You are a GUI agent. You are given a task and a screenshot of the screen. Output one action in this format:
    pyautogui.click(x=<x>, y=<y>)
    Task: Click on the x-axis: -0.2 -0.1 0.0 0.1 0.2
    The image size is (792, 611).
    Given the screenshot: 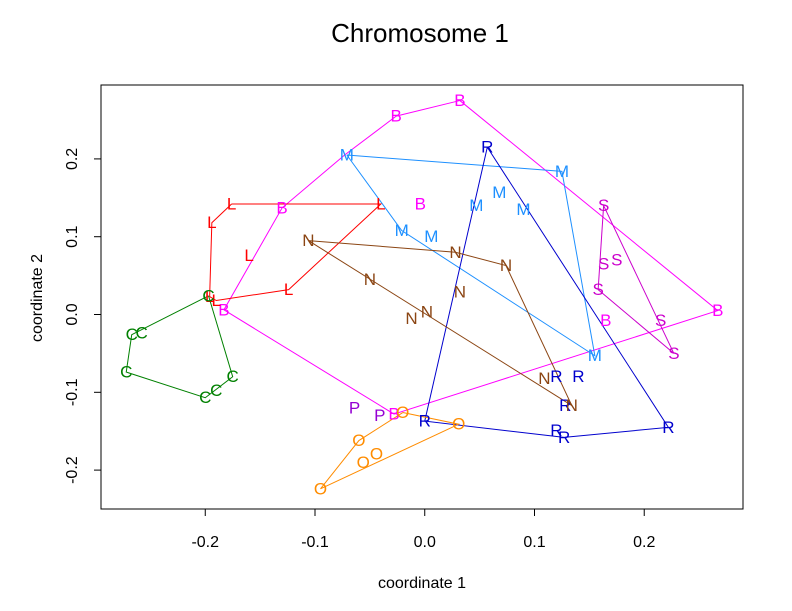 What is the action you would take?
    pyautogui.click(x=423, y=529)
    